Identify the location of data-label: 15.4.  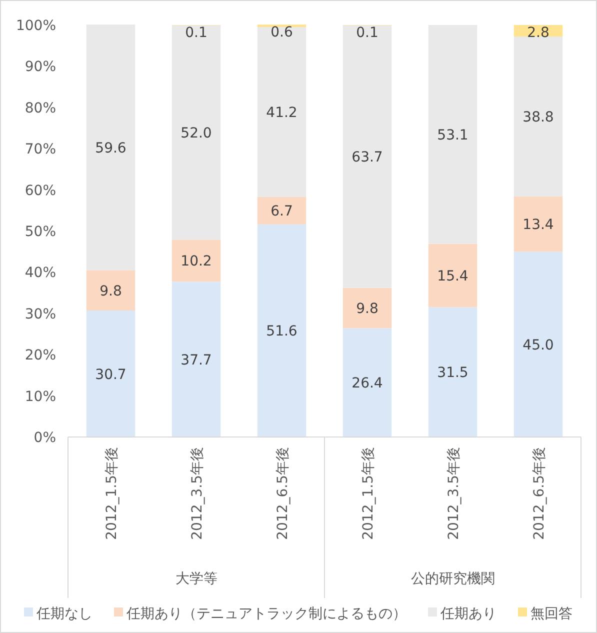
(452, 276).